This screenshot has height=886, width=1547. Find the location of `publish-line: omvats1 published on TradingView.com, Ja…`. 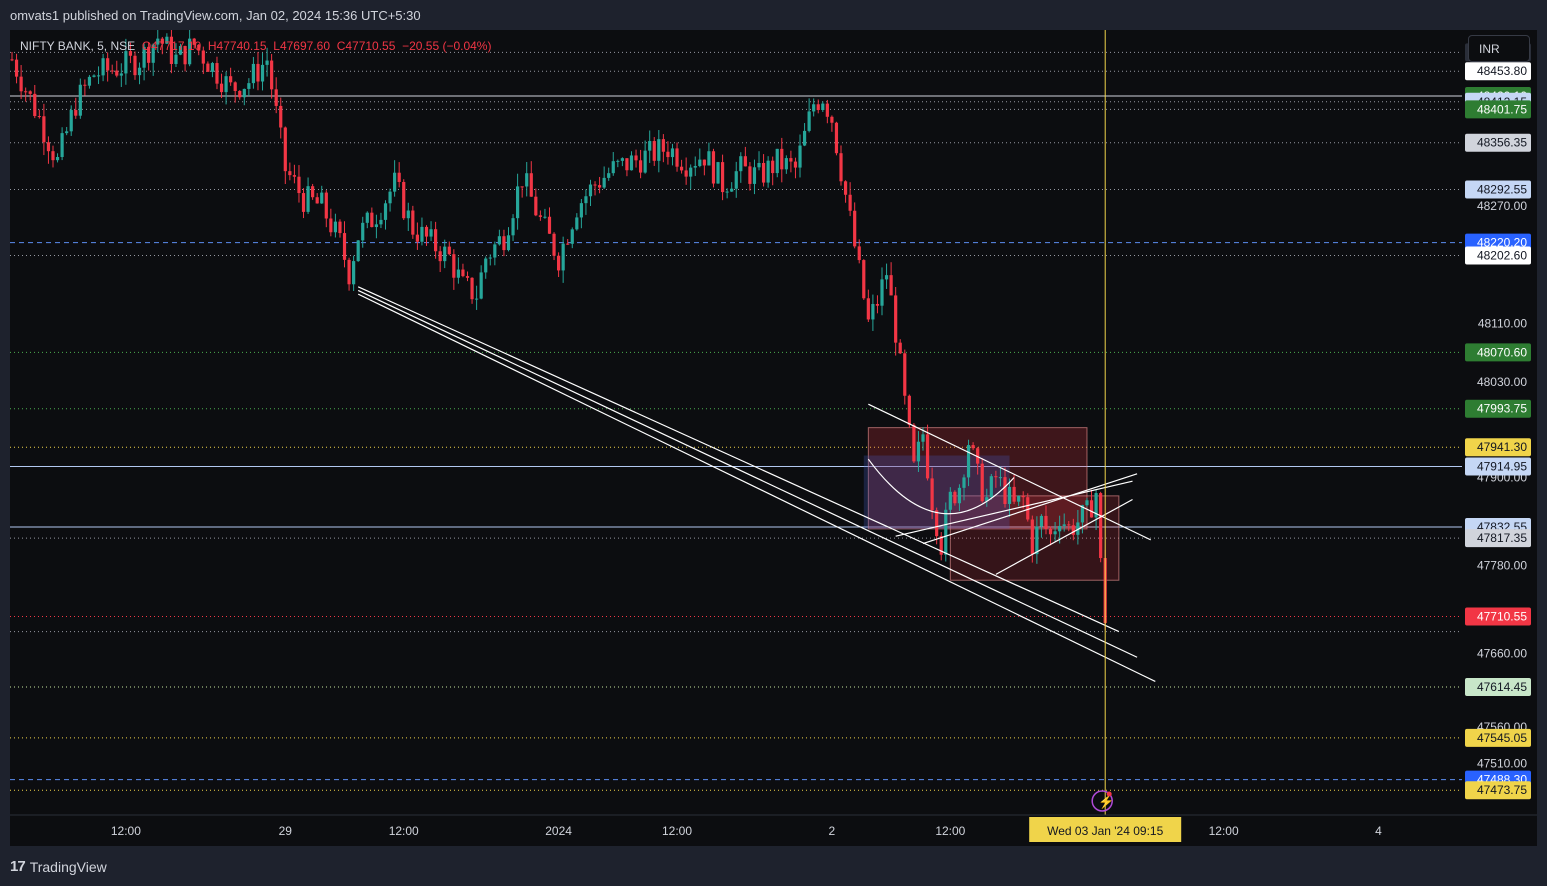

publish-line: omvats1 published on TradingView.com, Ja… is located at coordinates (215, 15).